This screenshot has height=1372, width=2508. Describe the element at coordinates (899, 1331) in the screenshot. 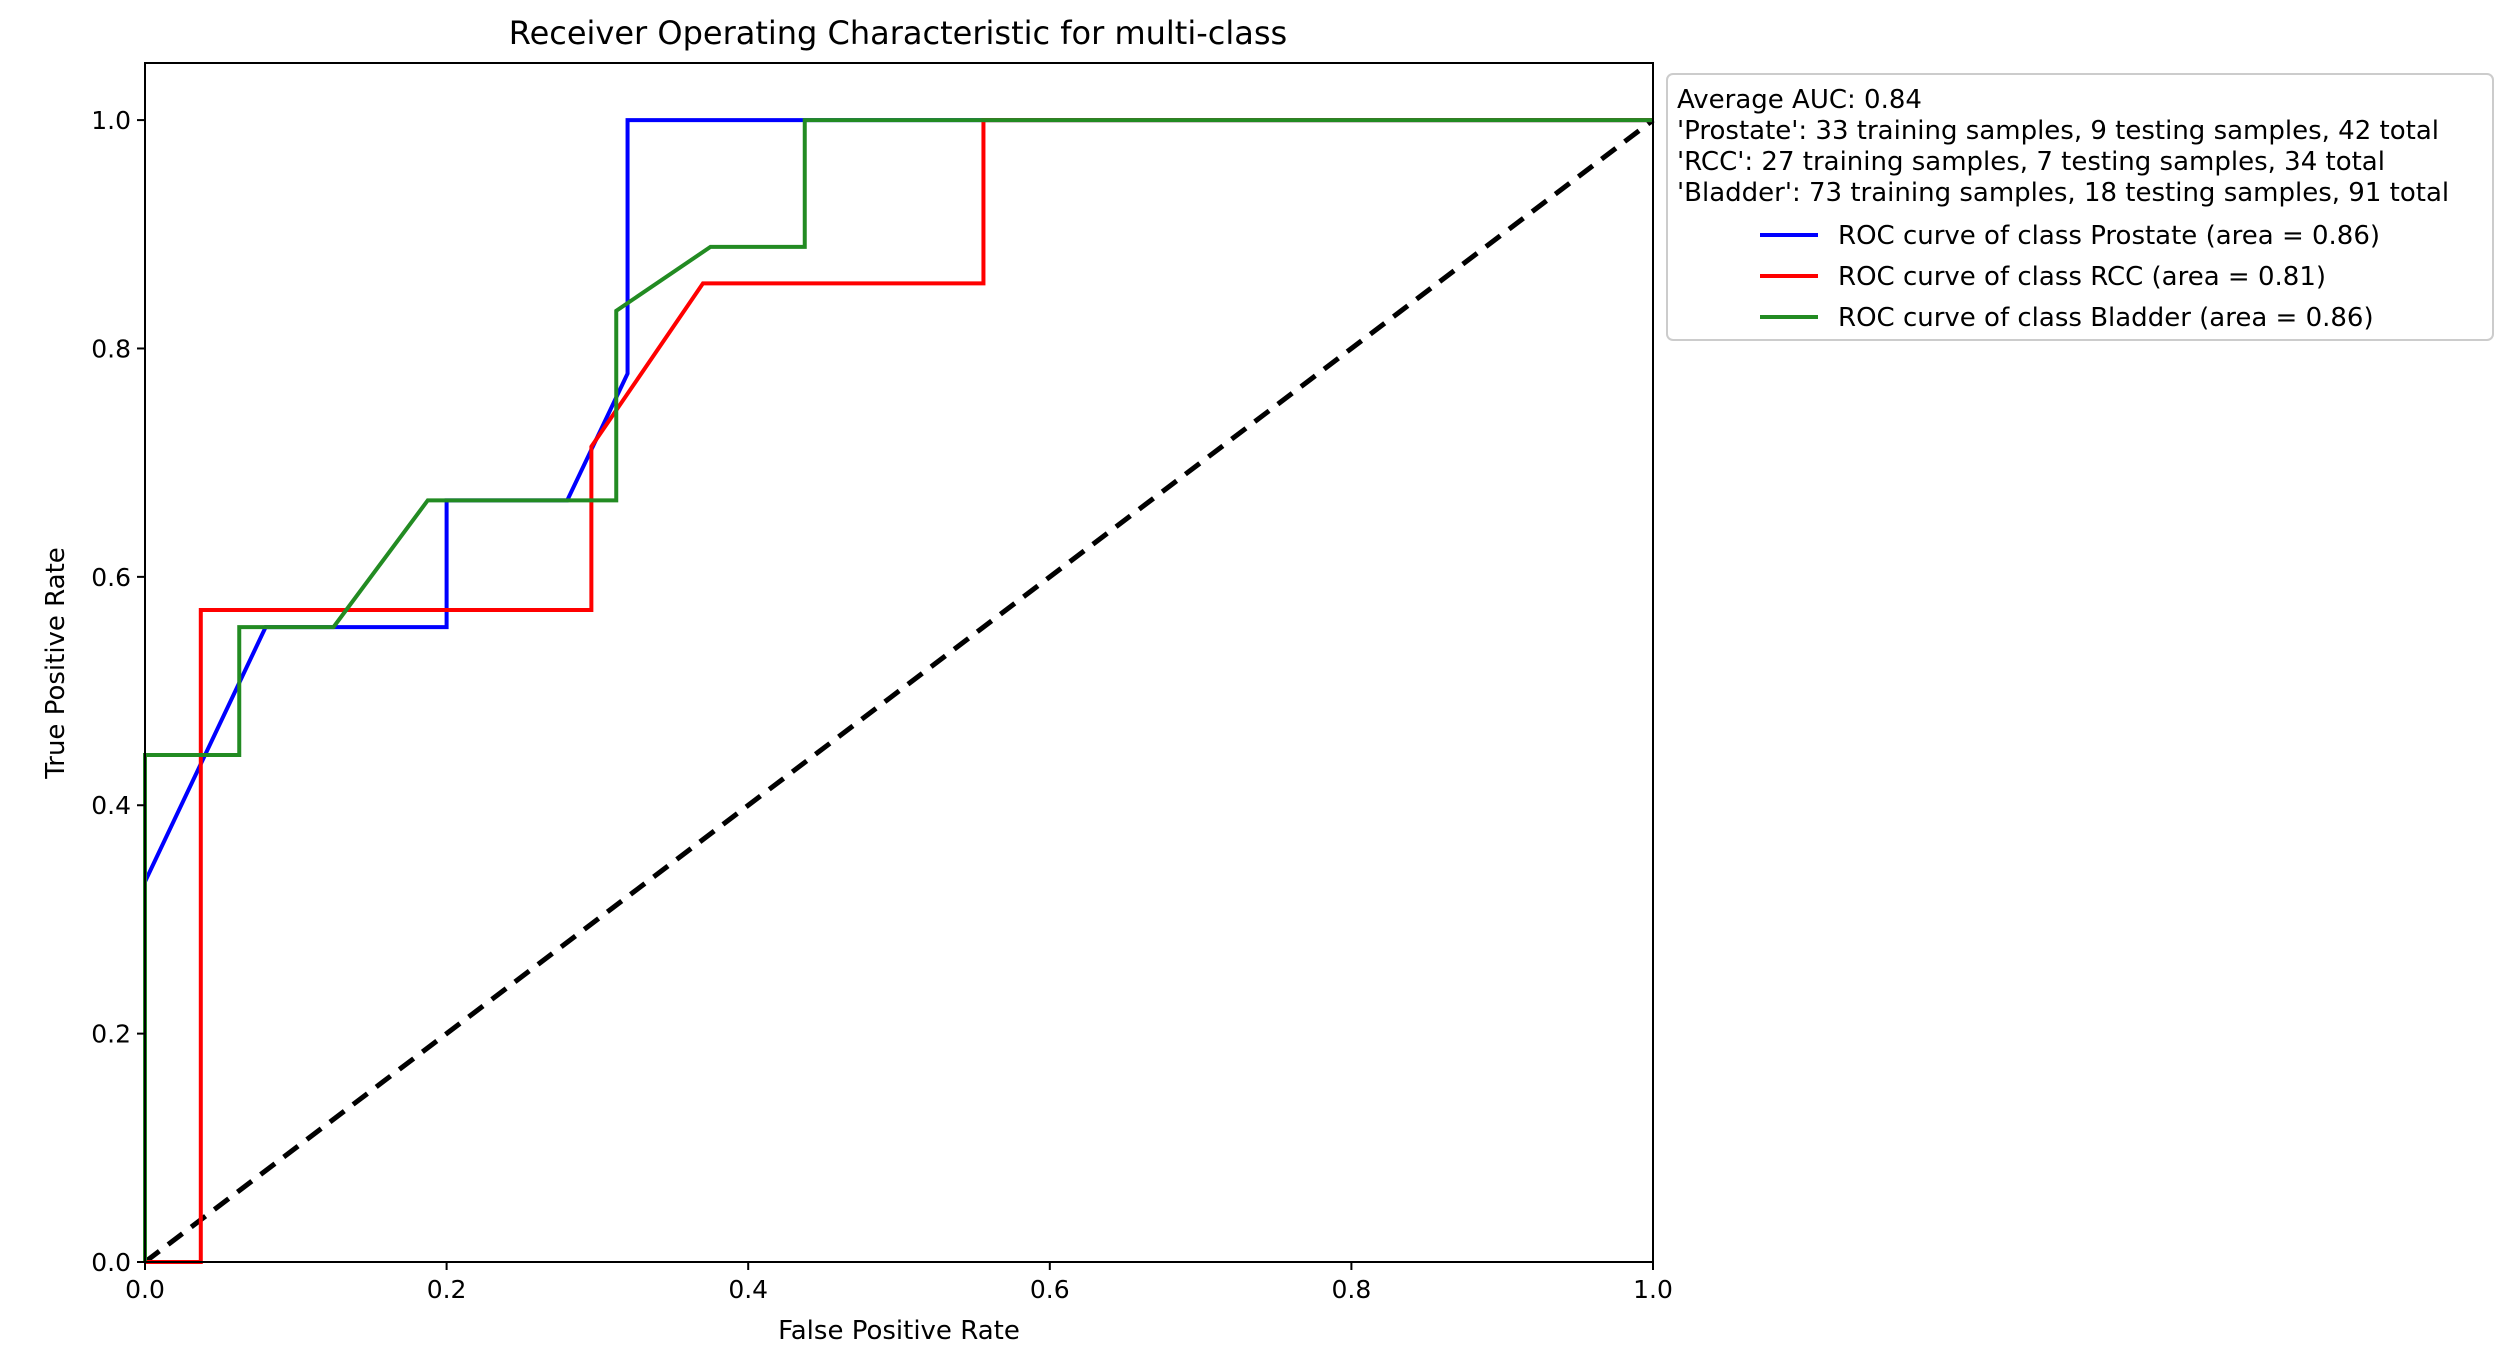

I see `x-axis-label: False Positive Rate` at that location.